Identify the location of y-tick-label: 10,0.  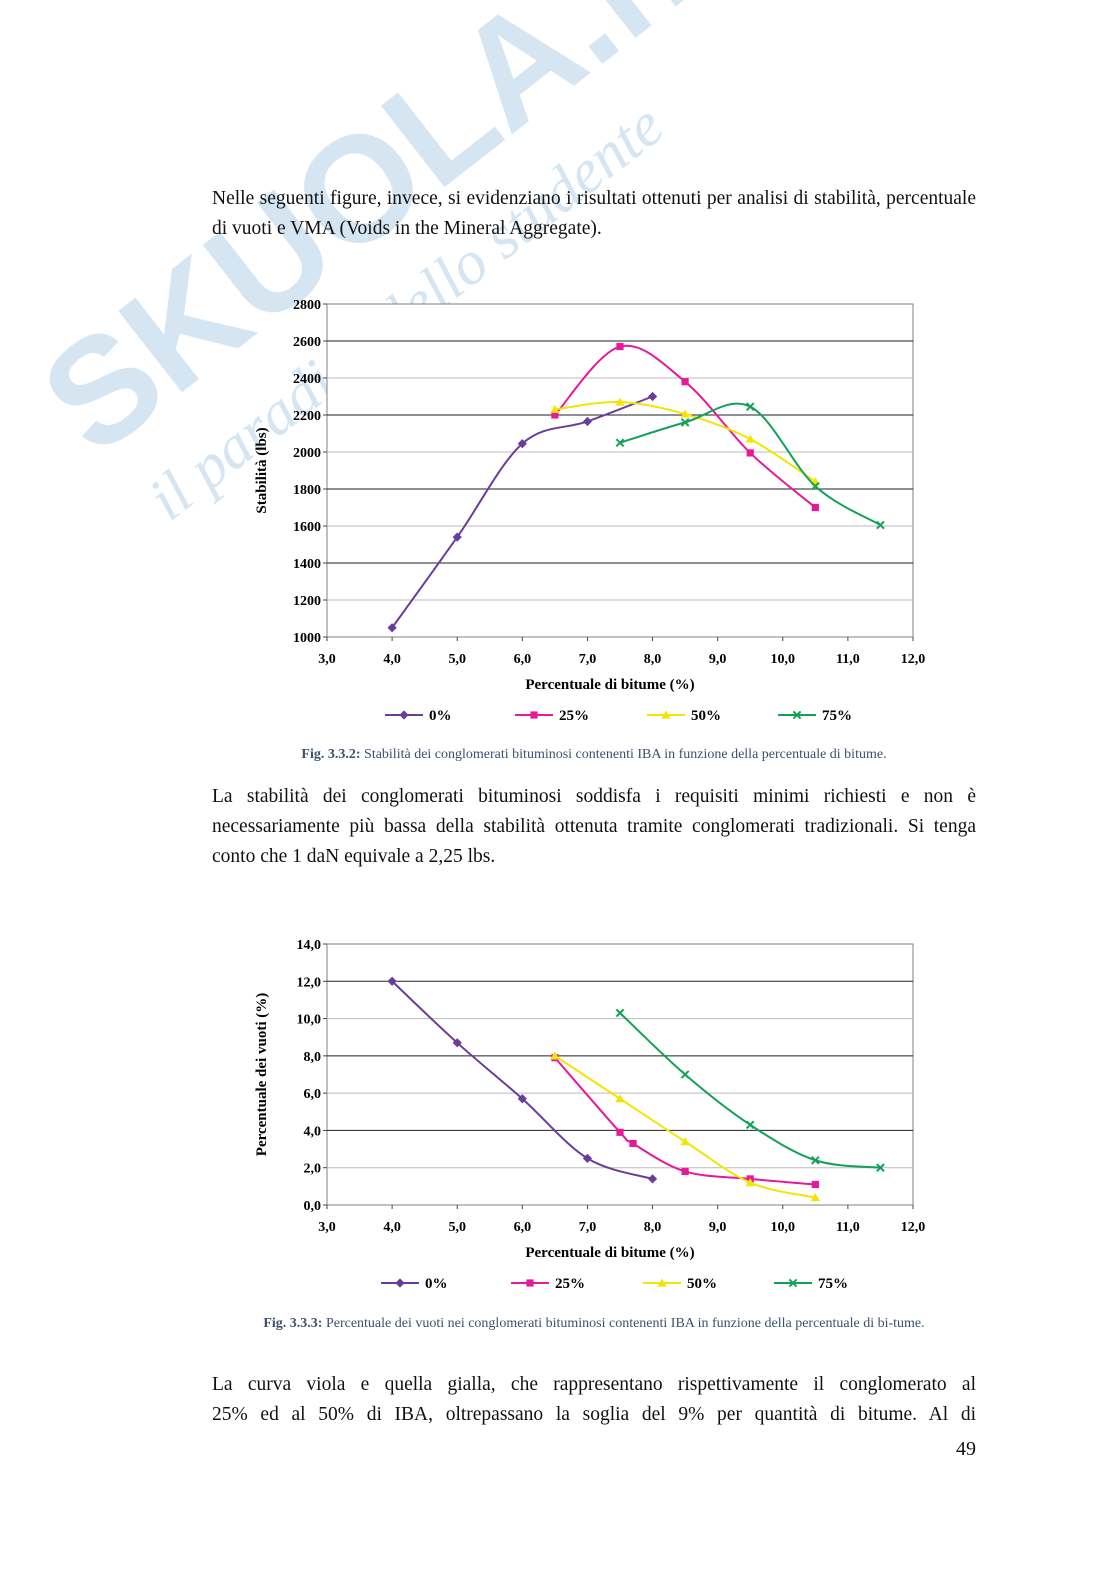
(309, 1020).